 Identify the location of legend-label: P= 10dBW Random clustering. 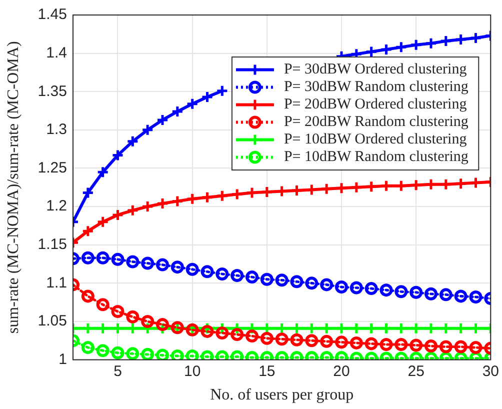
(376, 157).